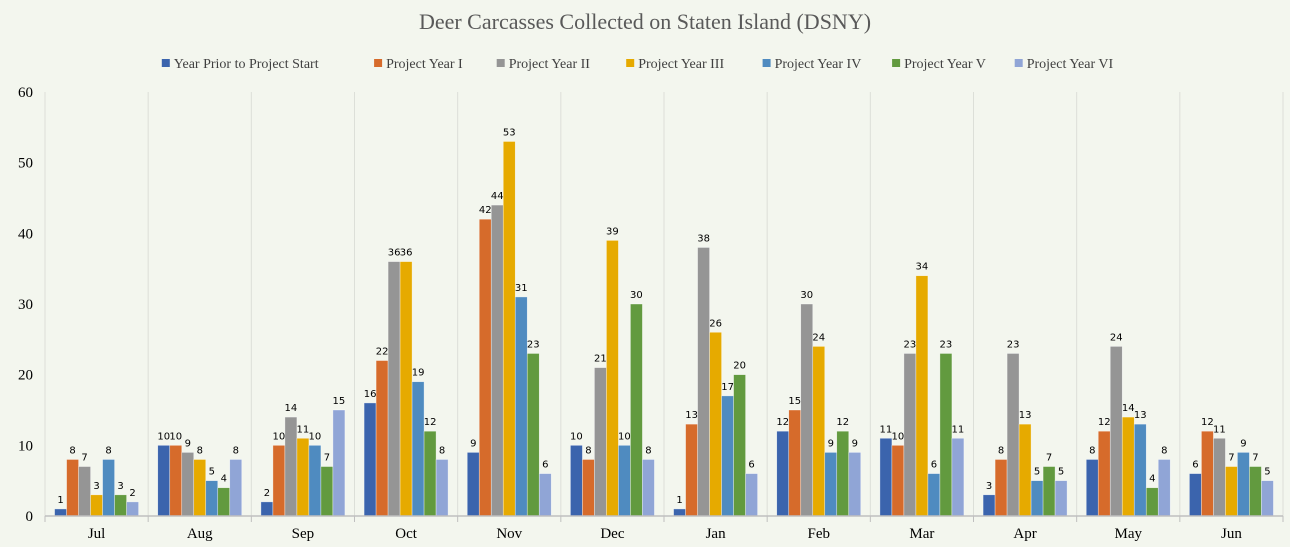 The image size is (1290, 547). I want to click on data-label: 20, so click(739, 366).